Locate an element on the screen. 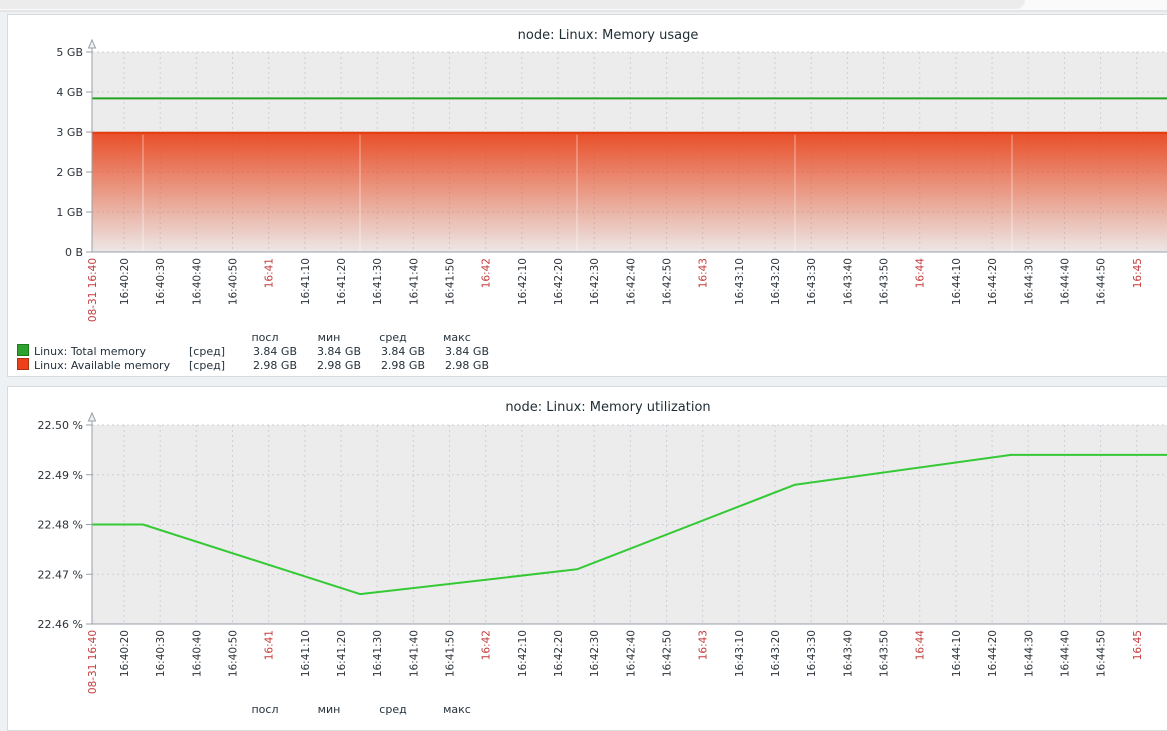 The height and width of the screenshot is (731, 1167). svg-text: 0 B is located at coordinates (74, 252).